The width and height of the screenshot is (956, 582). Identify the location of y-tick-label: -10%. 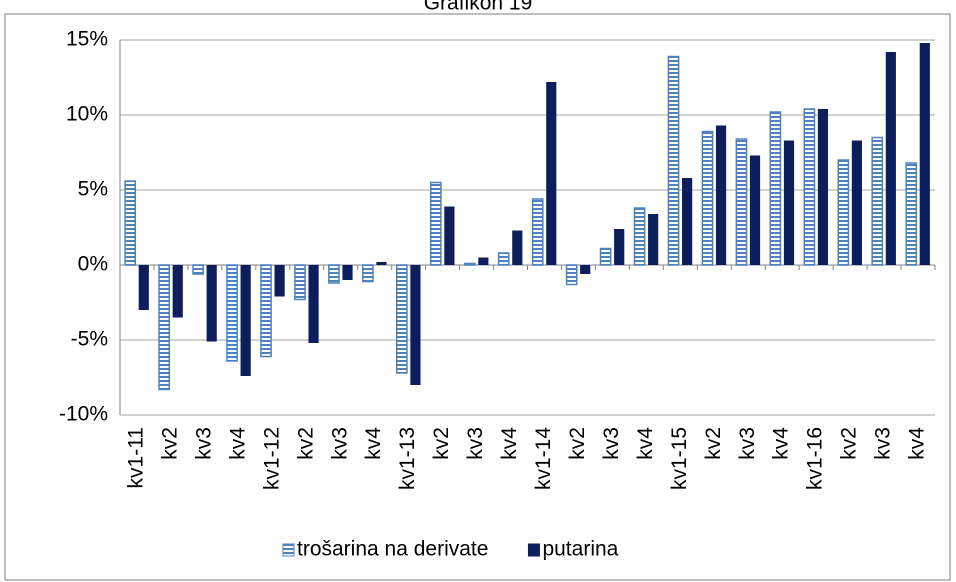
(83, 414).